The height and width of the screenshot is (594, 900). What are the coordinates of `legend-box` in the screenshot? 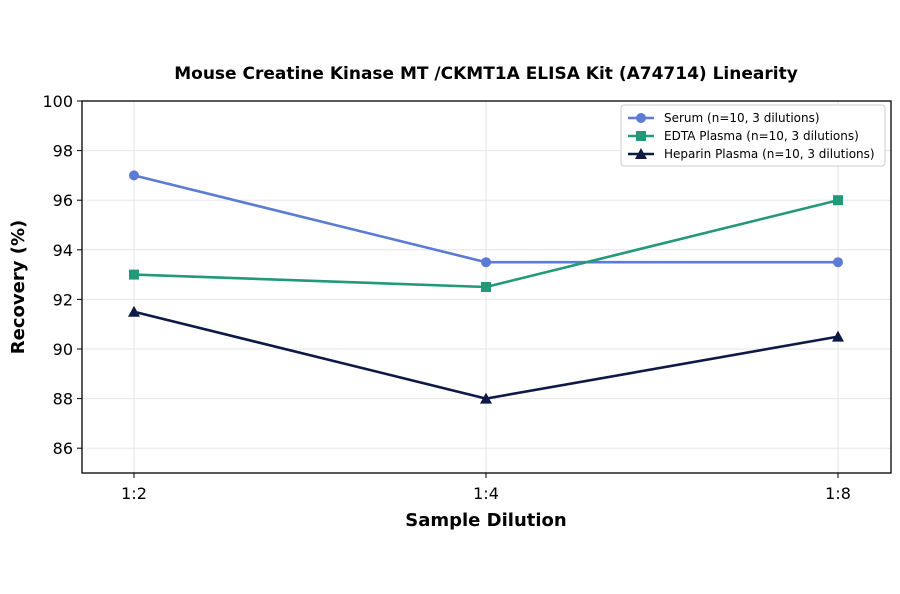 It's located at (753, 135).